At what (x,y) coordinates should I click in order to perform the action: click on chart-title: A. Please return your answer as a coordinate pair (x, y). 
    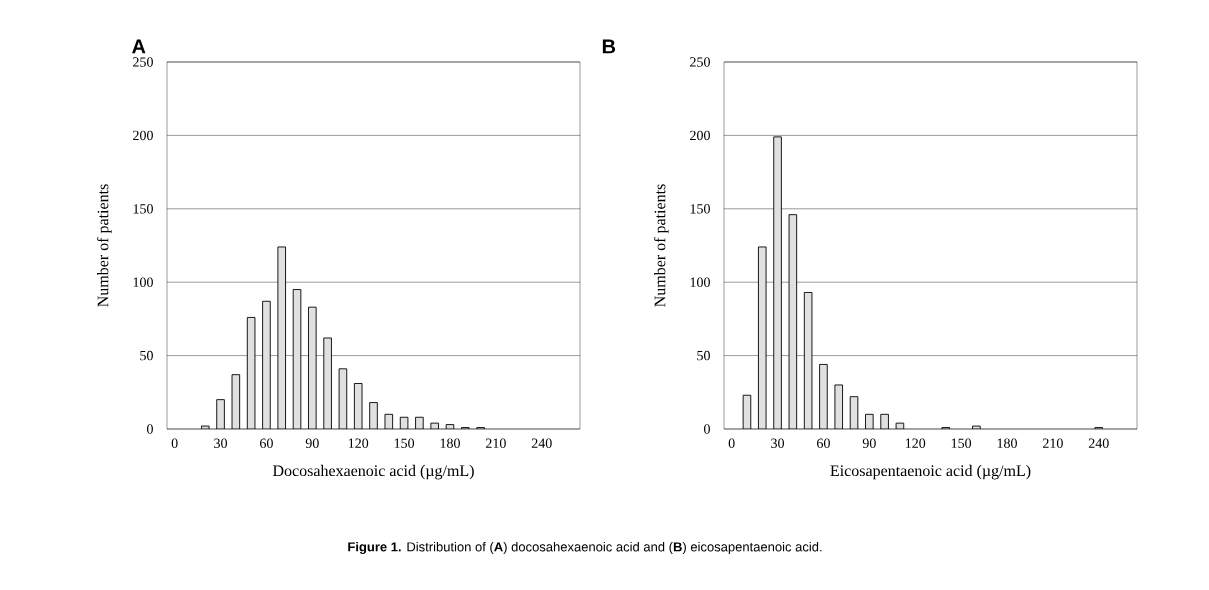
    Looking at the image, I should click on (139, 46).